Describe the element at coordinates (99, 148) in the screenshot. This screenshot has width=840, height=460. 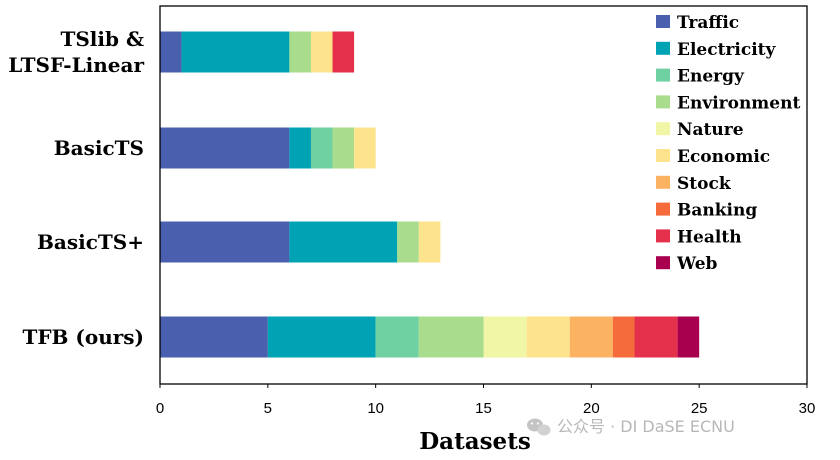
I see `y-tick-label: BasicTS` at that location.